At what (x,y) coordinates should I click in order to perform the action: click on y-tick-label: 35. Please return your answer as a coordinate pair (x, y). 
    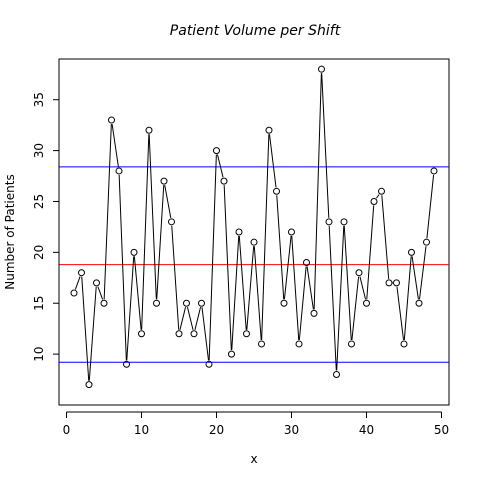
    Looking at the image, I should click on (39, 99).